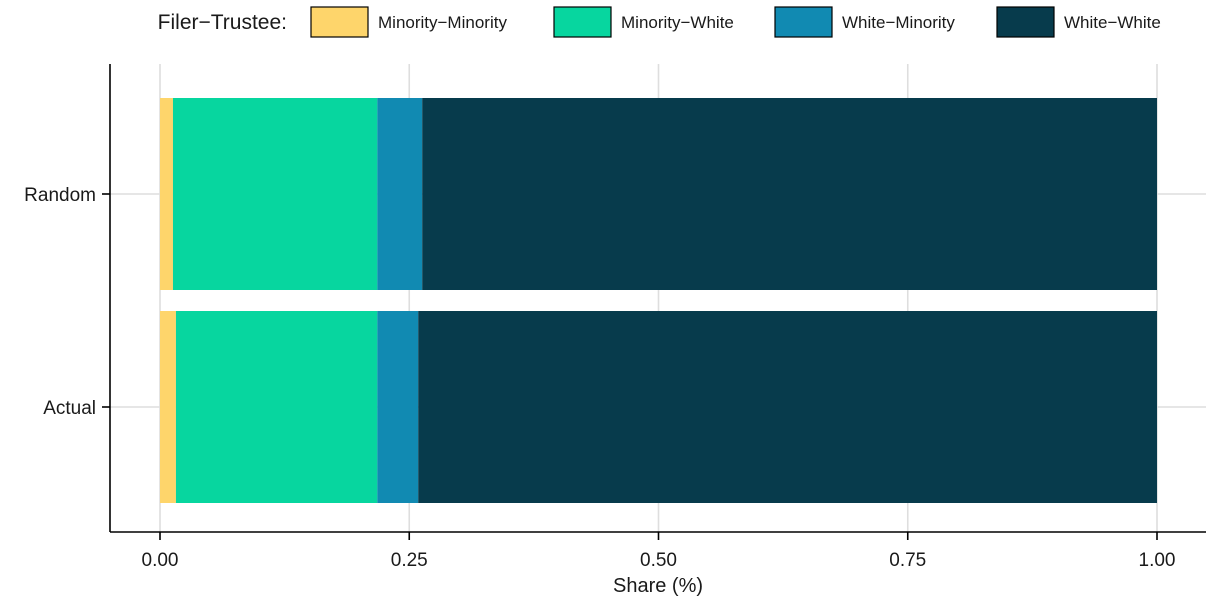 This screenshot has width=1206, height=604. I want to click on x-tick-label: 0.75, so click(907, 560).